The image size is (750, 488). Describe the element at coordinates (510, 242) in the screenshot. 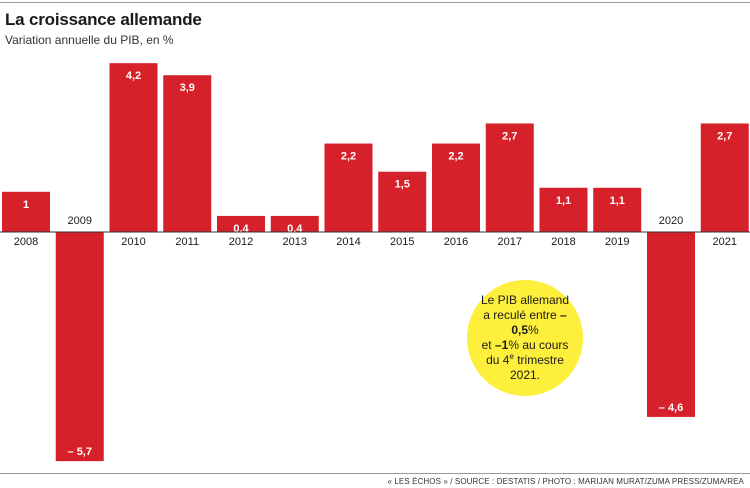

I see `category-label-2017: 2017` at that location.